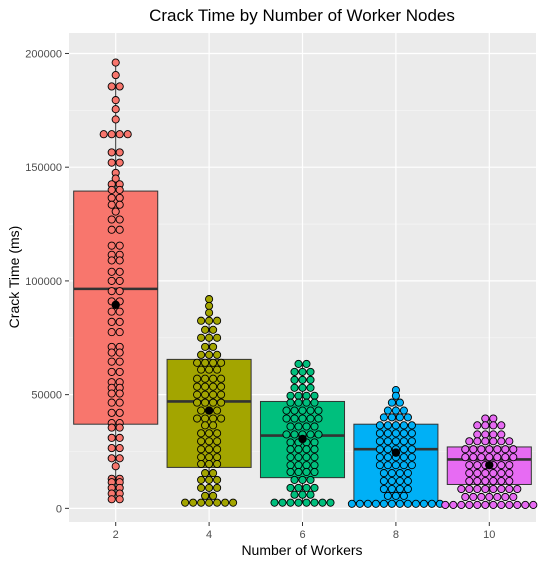  Describe the element at coordinates (489, 535) in the screenshot. I see `x-tick-label: 10` at that location.